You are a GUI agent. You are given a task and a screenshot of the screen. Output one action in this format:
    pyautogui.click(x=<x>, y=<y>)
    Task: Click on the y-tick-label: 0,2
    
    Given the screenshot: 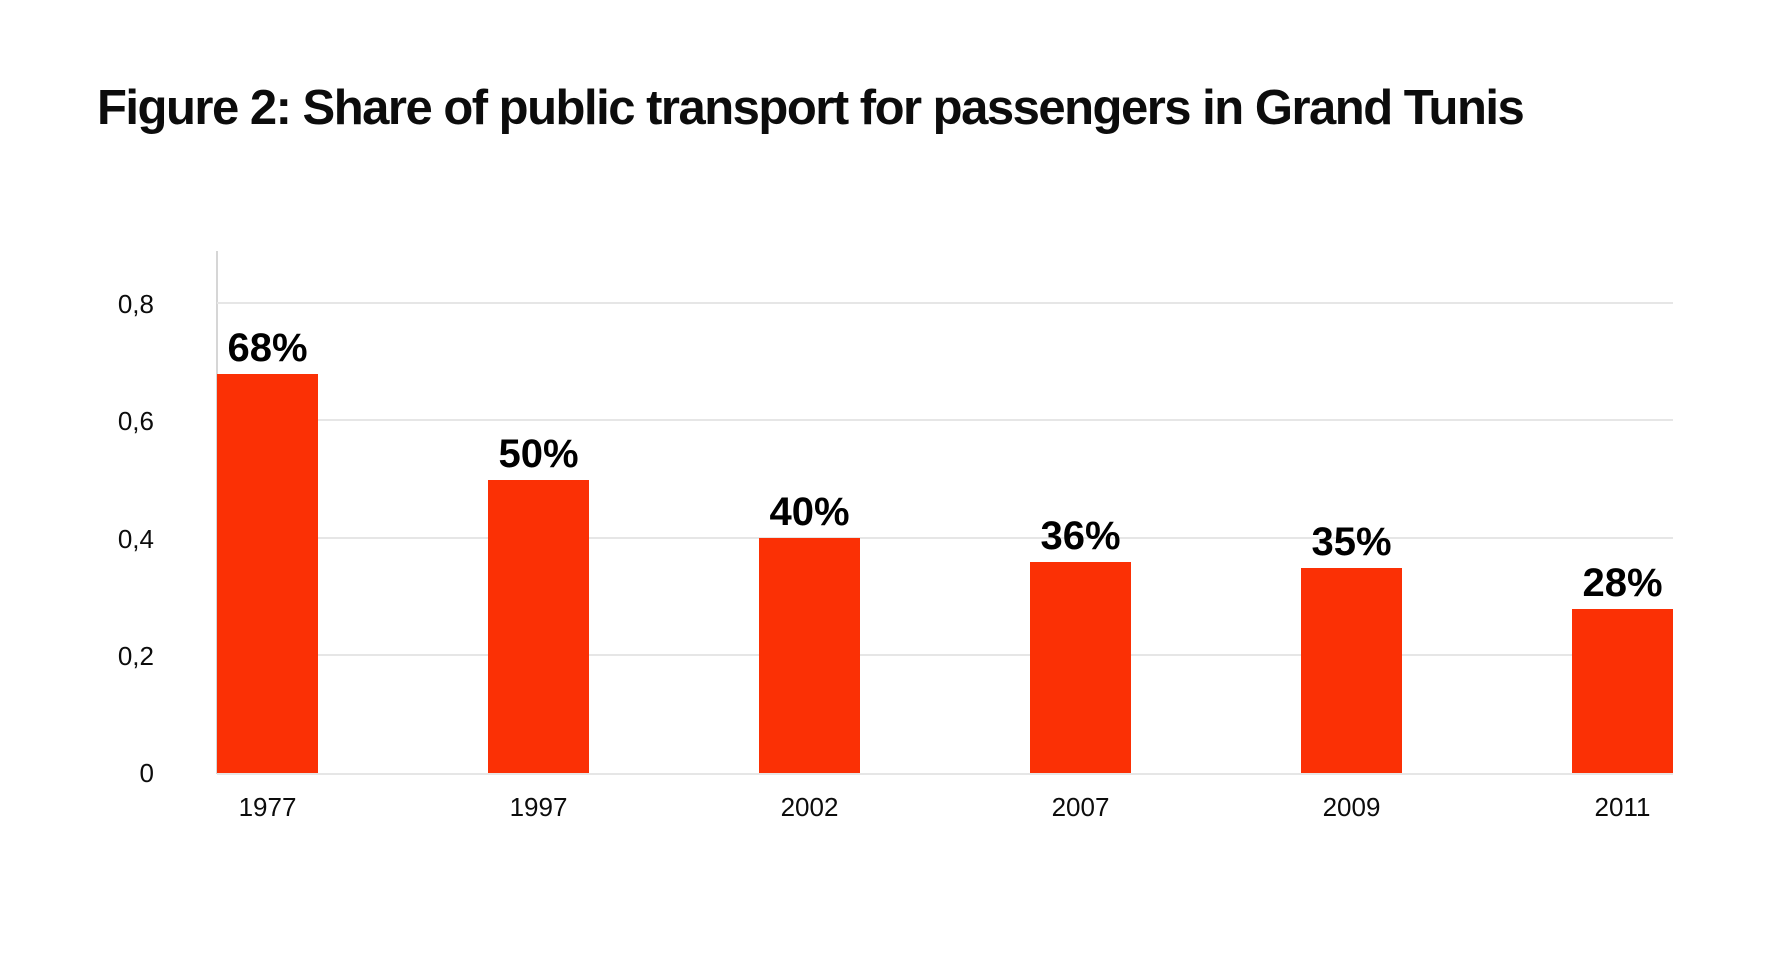 What is the action you would take?
    pyautogui.click(x=135, y=655)
    